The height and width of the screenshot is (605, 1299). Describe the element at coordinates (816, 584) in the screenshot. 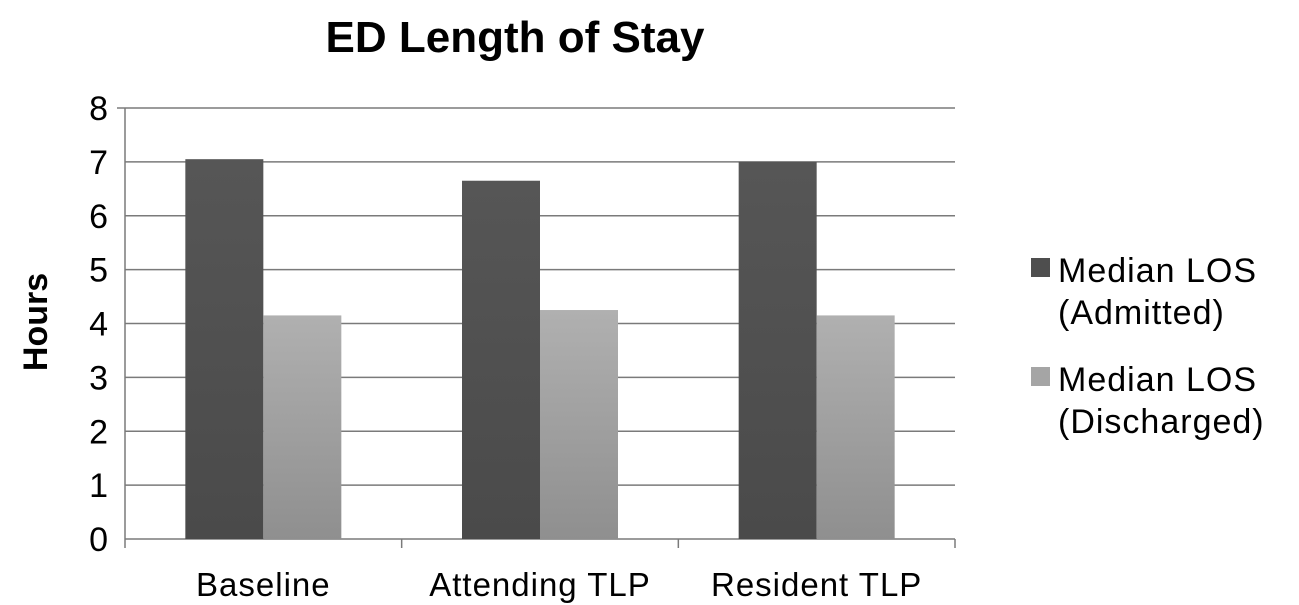

I see `x-tick-label: Resident TLP` at that location.